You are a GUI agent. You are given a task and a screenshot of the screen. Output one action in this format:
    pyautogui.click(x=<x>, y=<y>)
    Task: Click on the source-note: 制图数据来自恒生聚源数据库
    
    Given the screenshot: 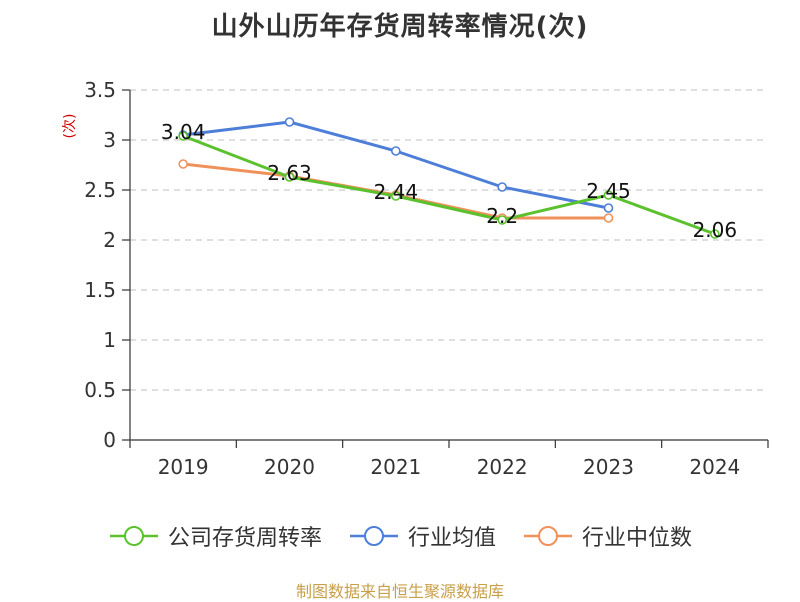 What is the action you would take?
    pyautogui.click(x=399, y=591)
    